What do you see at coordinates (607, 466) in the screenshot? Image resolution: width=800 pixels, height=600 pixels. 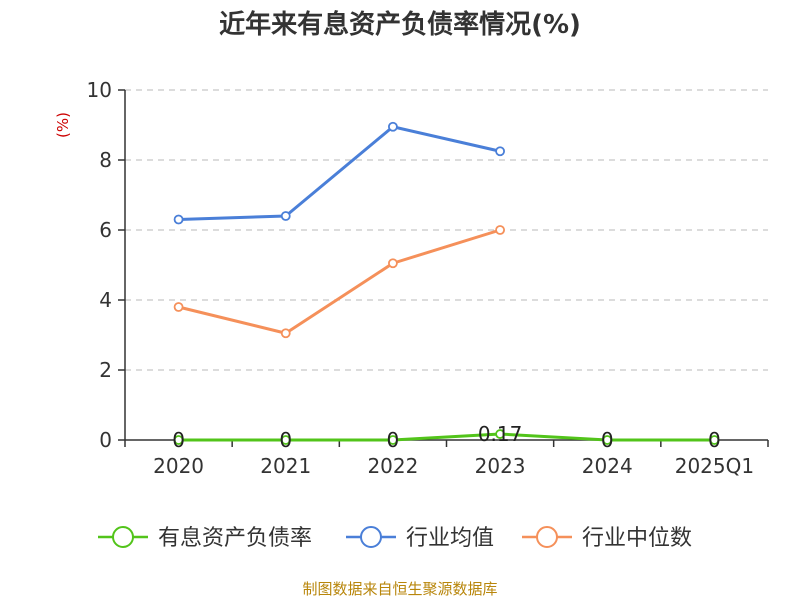 I see `x-tick-label: 2024` at bounding box center [607, 466].